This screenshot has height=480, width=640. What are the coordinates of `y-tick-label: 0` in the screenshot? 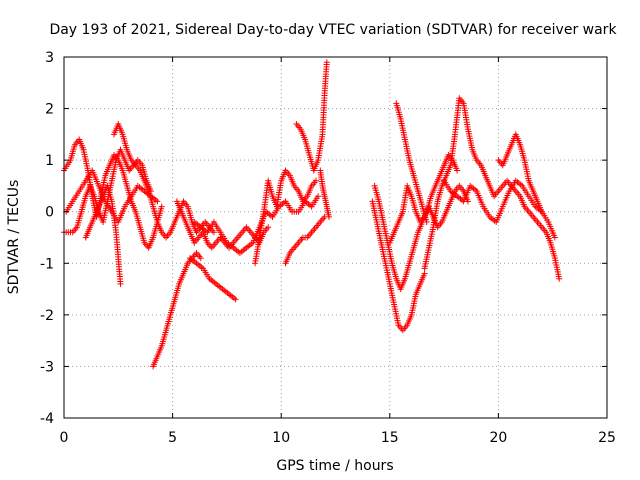 It's located at (49, 213).